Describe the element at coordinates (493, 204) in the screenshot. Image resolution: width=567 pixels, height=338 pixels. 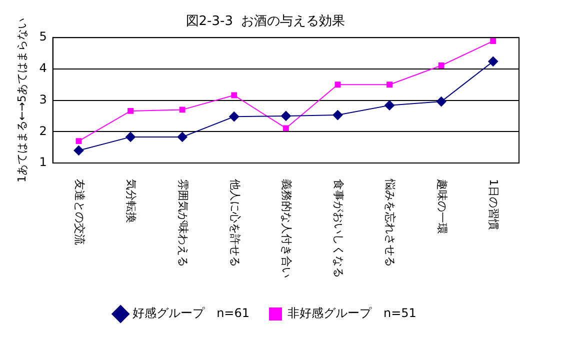
I see `x-tick-label: 1日の習慣` at that location.